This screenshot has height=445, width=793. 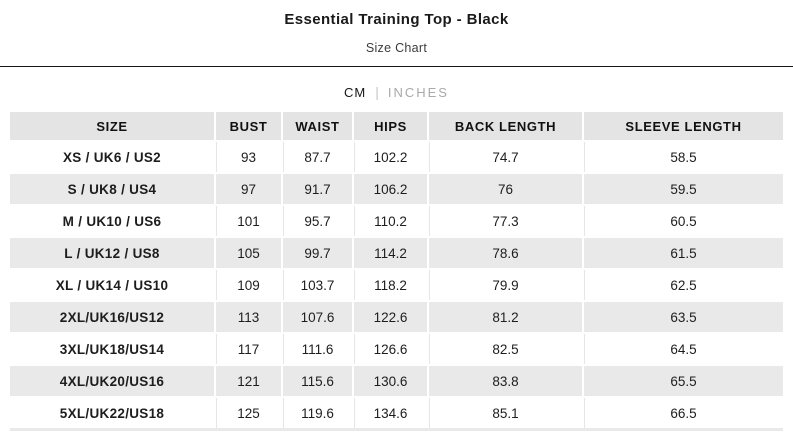 I want to click on table-row: L / UK12 / US8 105 99.7 114.2 78.6 61.5, so click(x=396, y=252).